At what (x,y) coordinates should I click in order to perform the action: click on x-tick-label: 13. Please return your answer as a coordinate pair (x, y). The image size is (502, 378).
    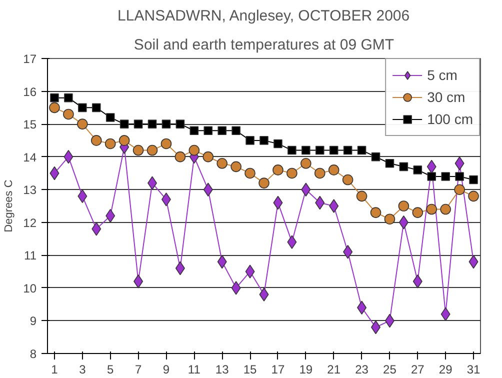
    Looking at the image, I should click on (222, 369).